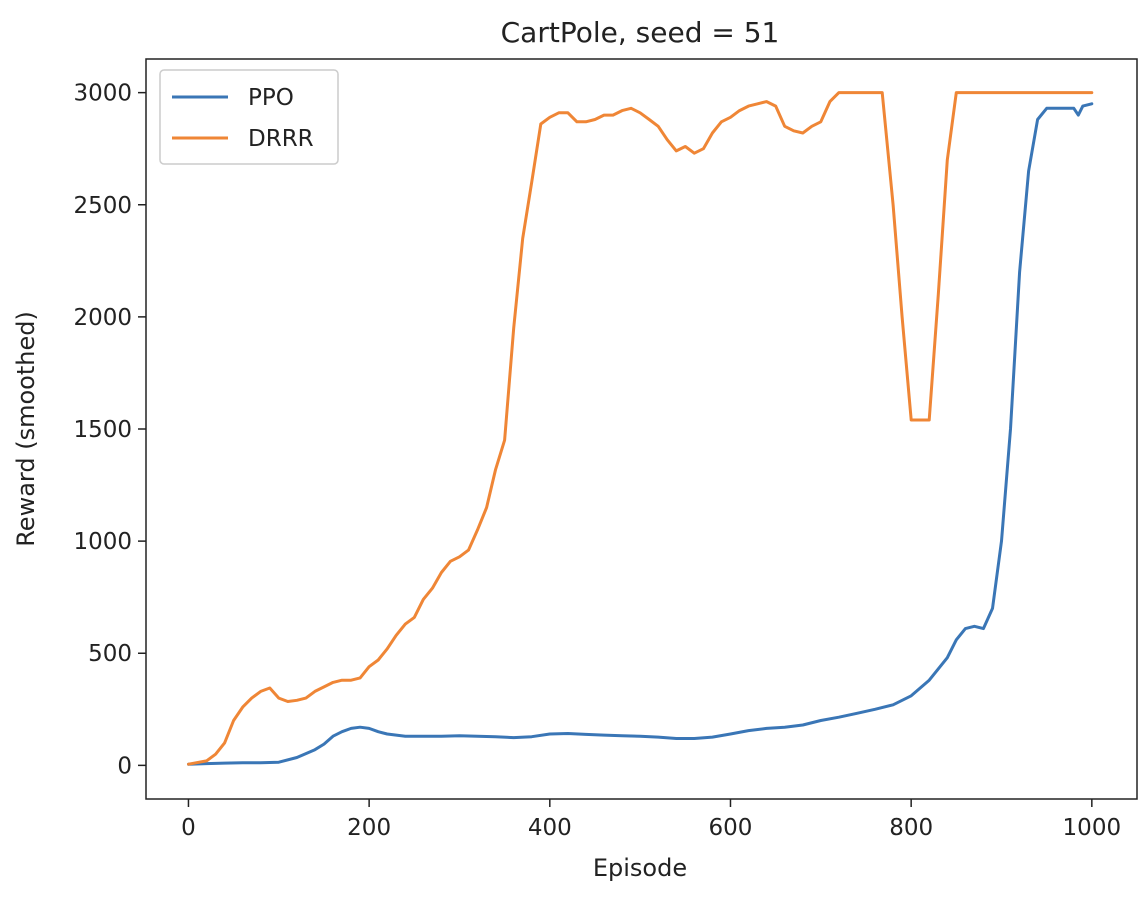 This screenshot has height=897, width=1142. I want to click on y-tick-label: 1500, so click(102, 430).